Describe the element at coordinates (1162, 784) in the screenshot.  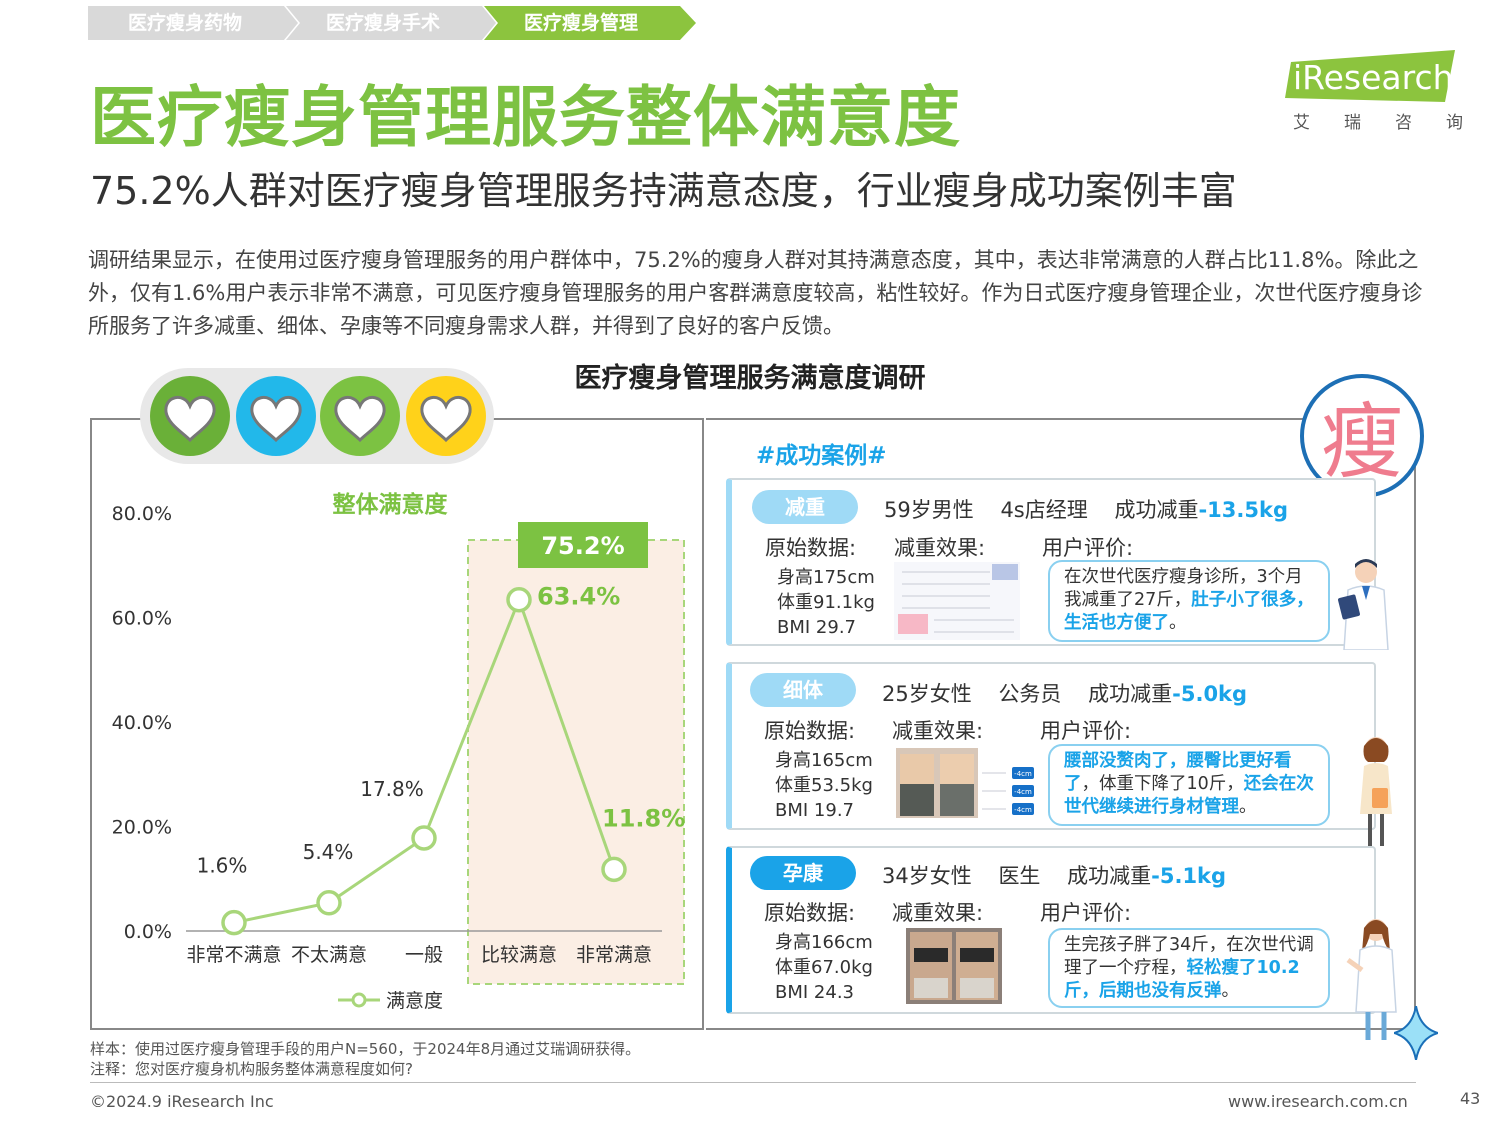
I see `review-text: ，体重下降了10斤，` at that location.